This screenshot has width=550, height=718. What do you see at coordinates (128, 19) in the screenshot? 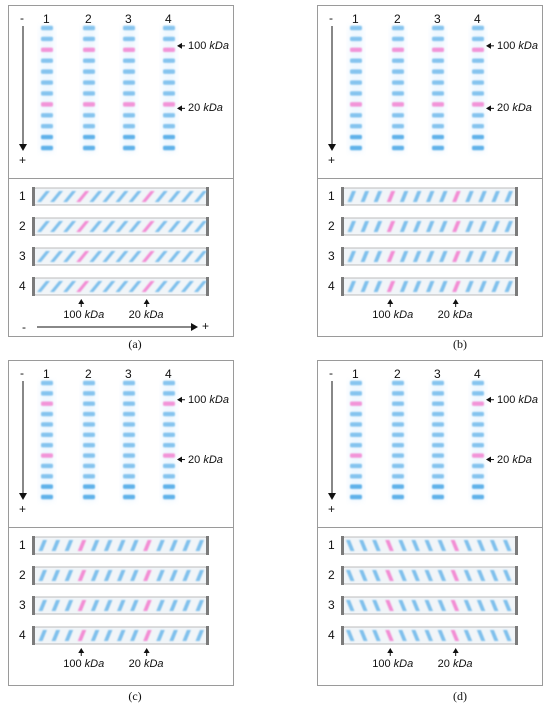
I see `lane-number: 3` at bounding box center [128, 19].